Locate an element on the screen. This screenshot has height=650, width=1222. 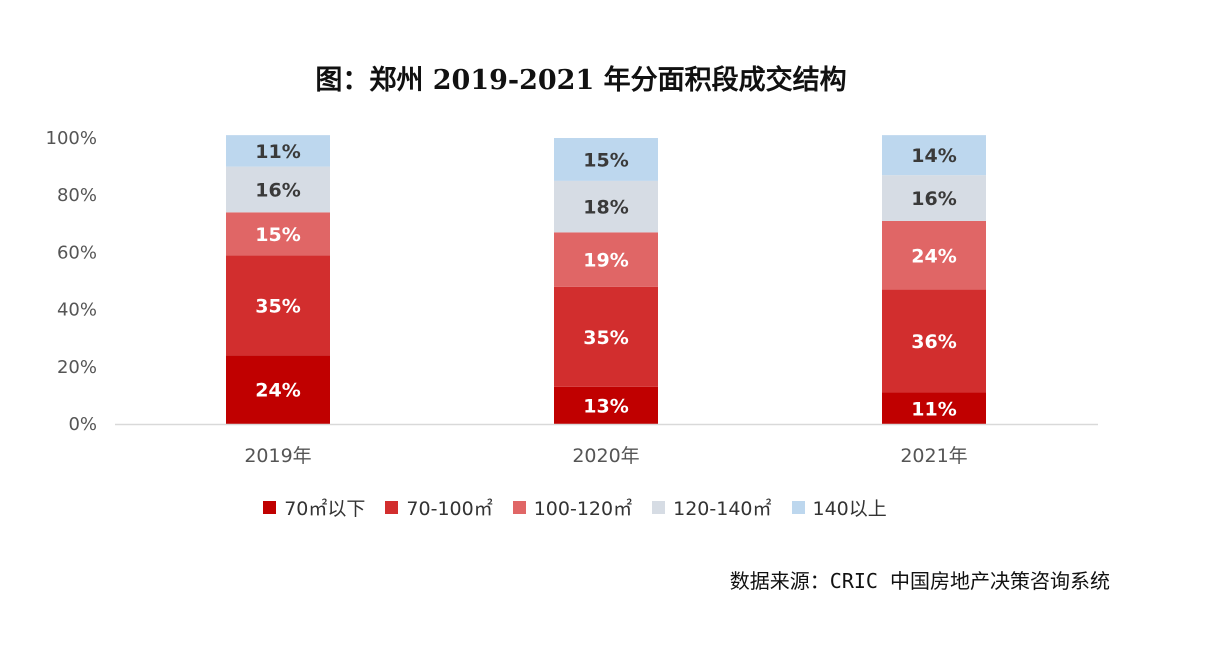
chart-title: 图：郑州 2019-2021 年分面积段成交结构 is located at coordinates (581, 80).